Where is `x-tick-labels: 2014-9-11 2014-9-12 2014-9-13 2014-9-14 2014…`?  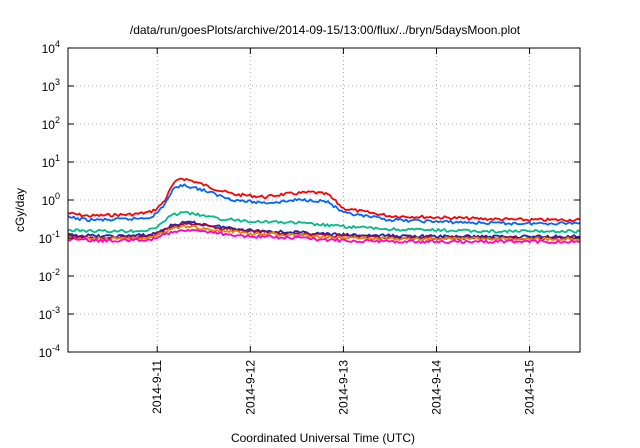
x-tick-labels: 2014-9-11 2014-9-12 2014-9-13 2014-9-14 2014… is located at coordinates (343, 387).